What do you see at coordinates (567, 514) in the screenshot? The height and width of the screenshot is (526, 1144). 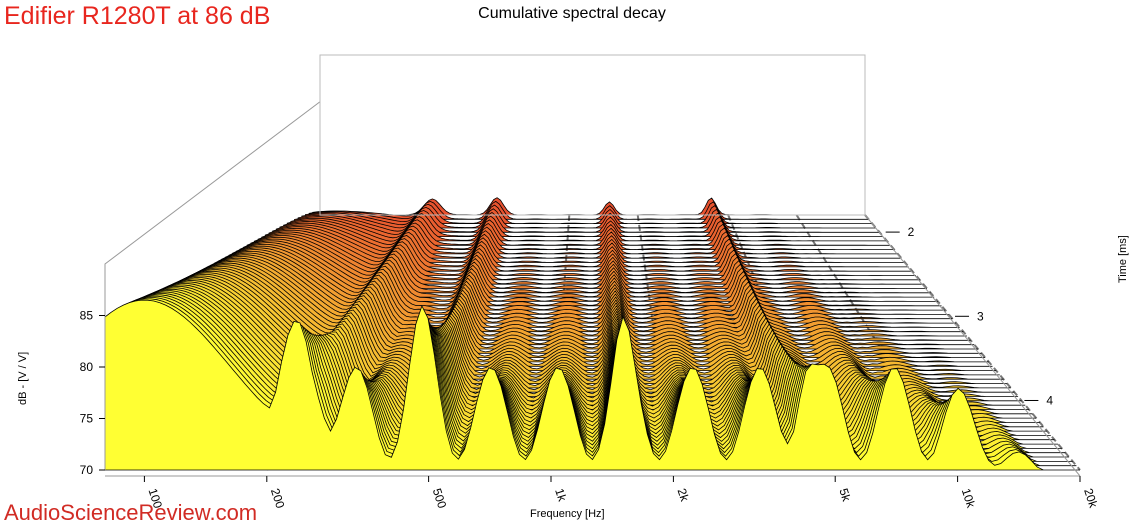 I see `x-axis-label: Frequency [Hz]` at bounding box center [567, 514].